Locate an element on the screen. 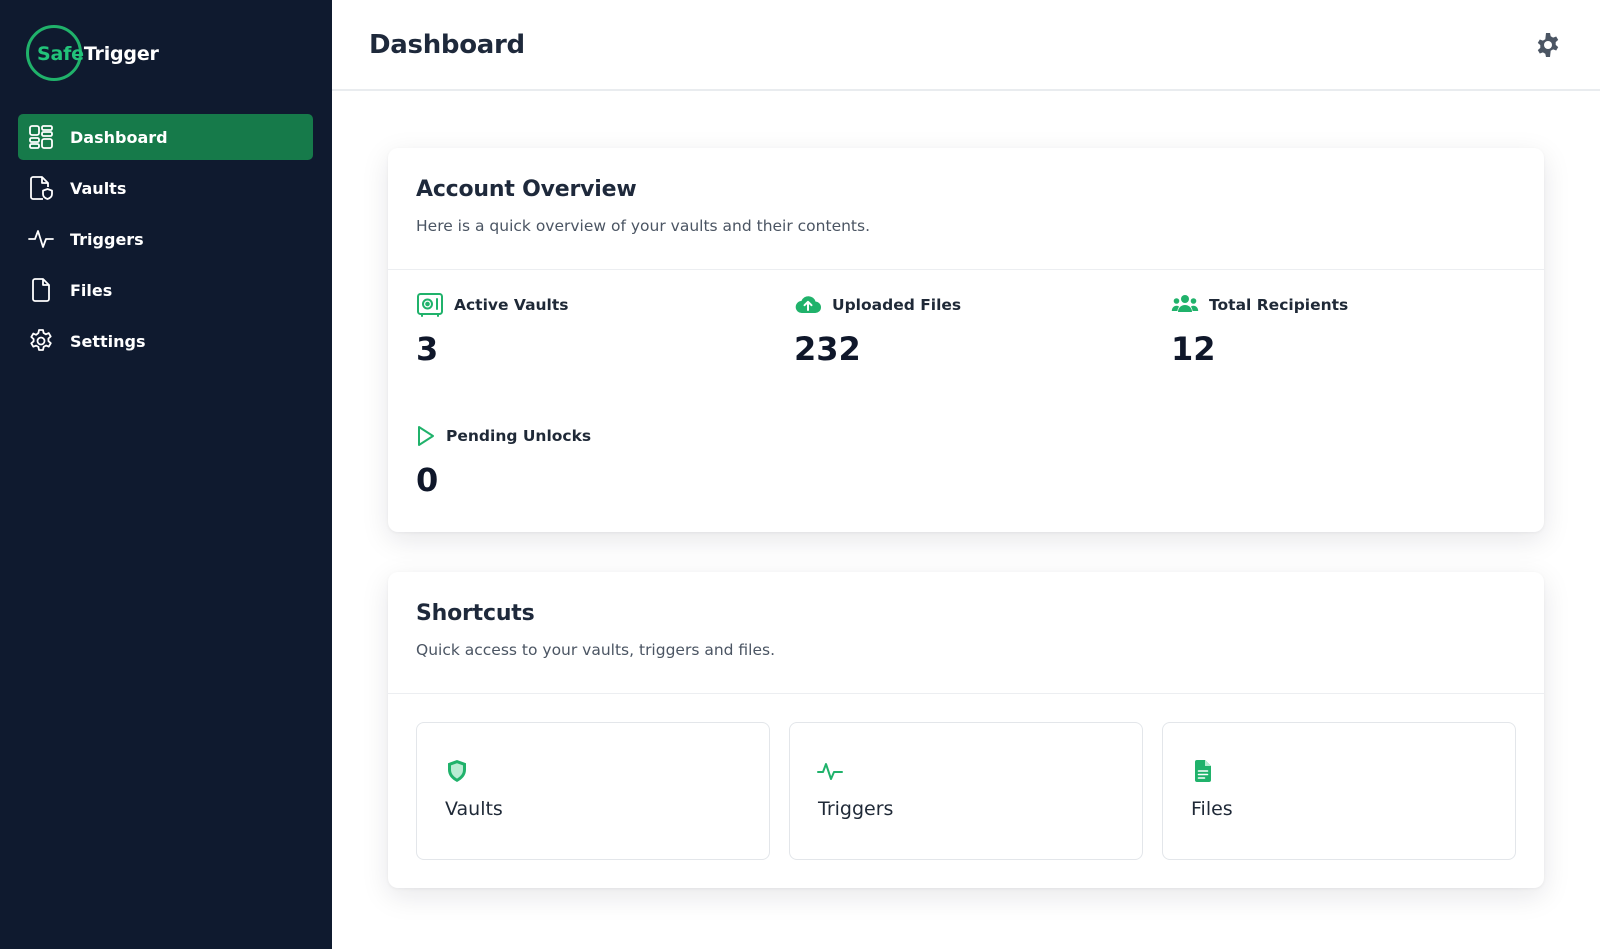  brand-logo: SafeTrigger is located at coordinates (92, 54).